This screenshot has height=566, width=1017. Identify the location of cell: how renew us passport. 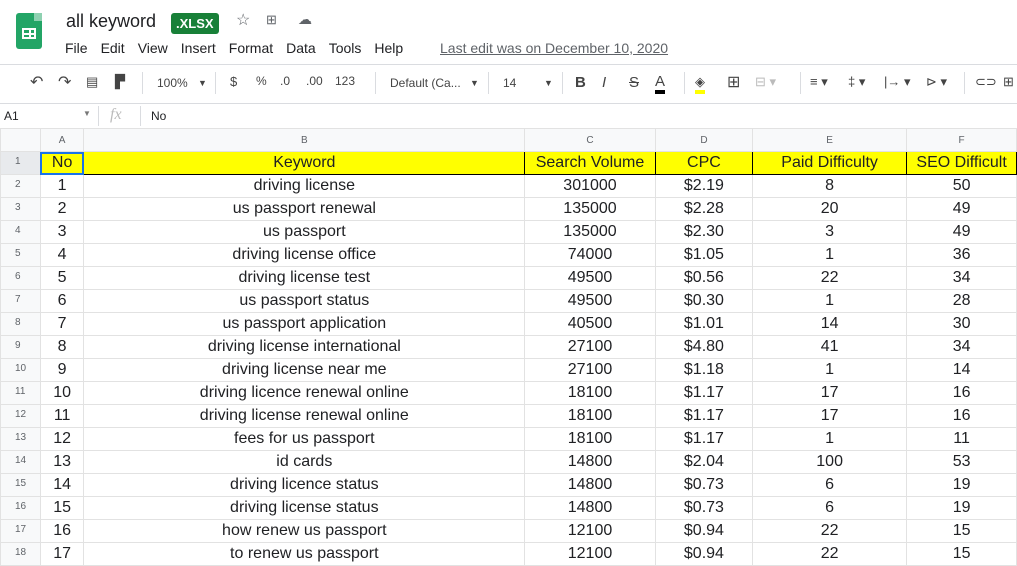
(304, 531).